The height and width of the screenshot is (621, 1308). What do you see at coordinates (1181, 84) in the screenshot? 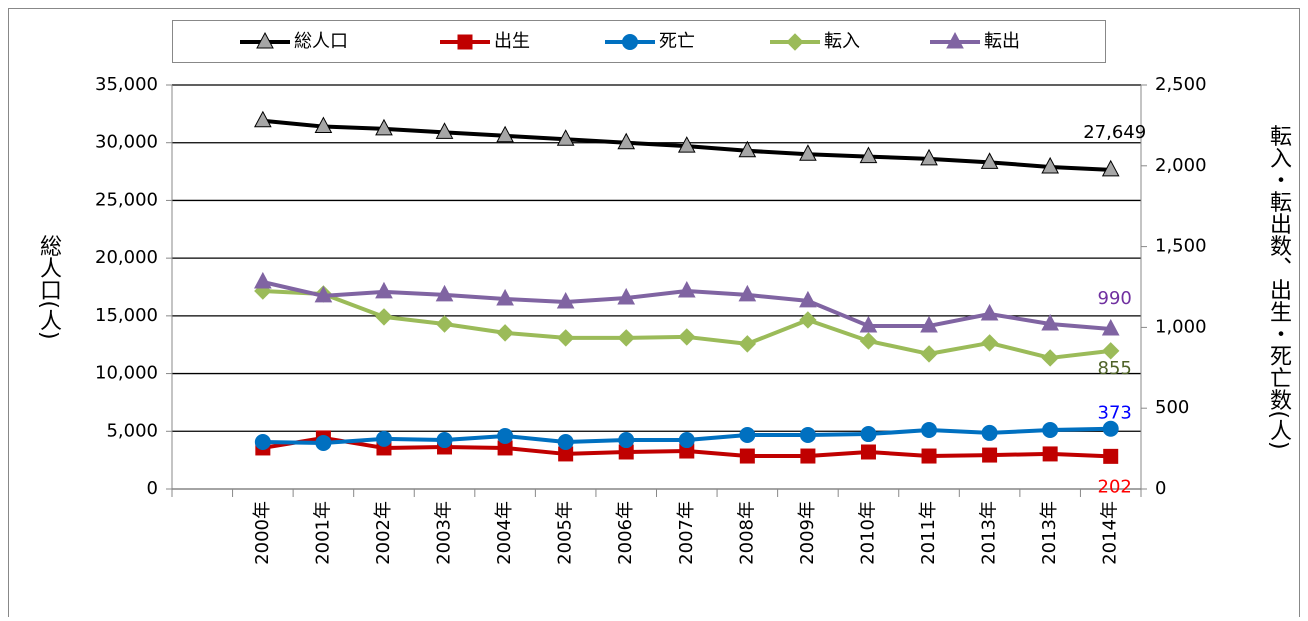
I see `y2-tick-label: 2,500` at bounding box center [1181, 84].